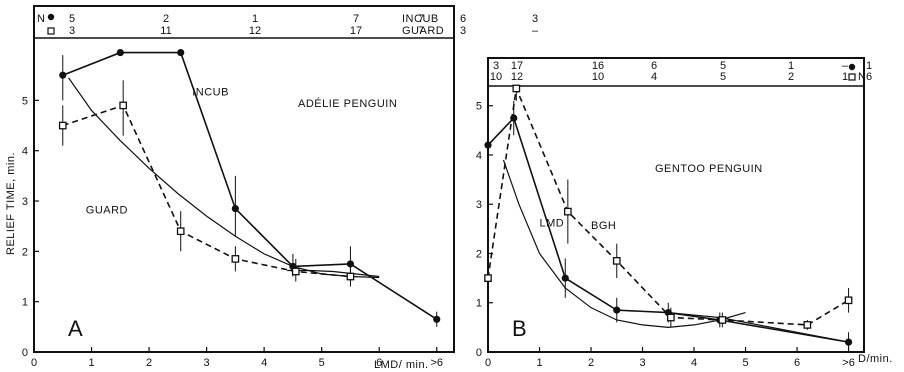  I want to click on panel-b-x-axis: 0 1 2 3 4 5 6 >6, so click(670, 358).